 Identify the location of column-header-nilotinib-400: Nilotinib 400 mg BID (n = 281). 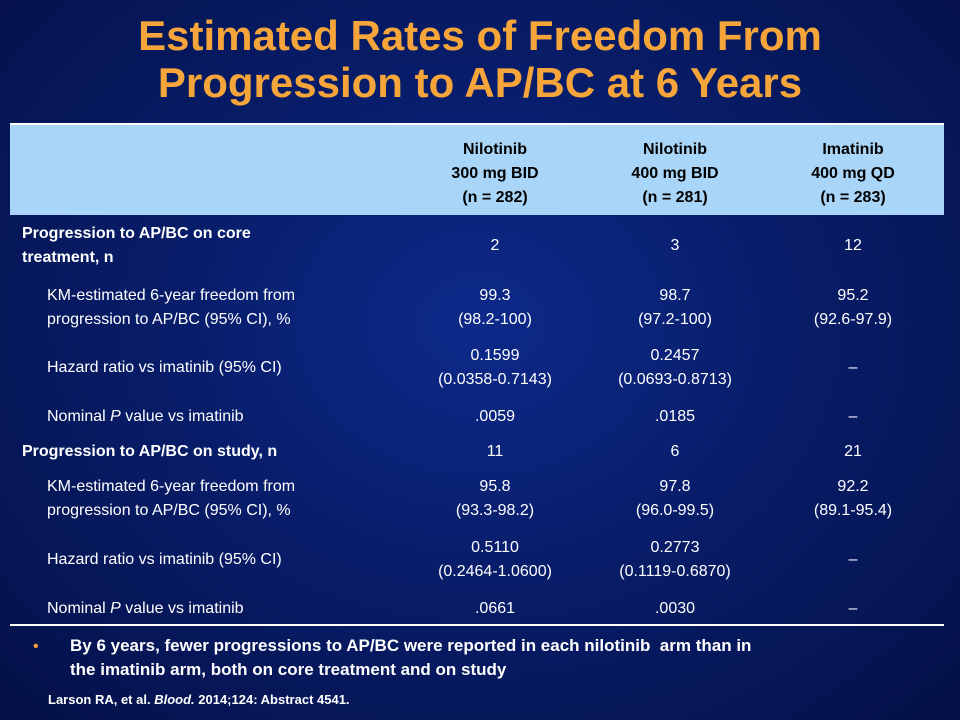
(675, 174).